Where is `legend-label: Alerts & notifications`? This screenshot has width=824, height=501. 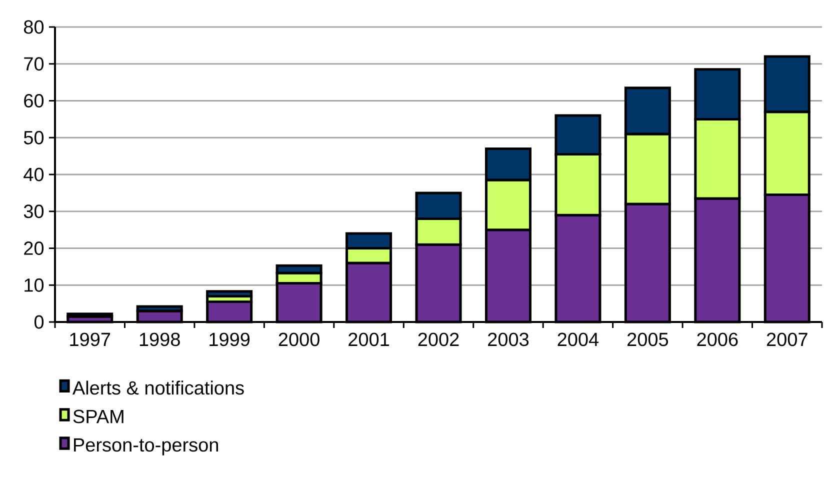
legend-label: Alerts & notifications is located at coordinates (158, 387).